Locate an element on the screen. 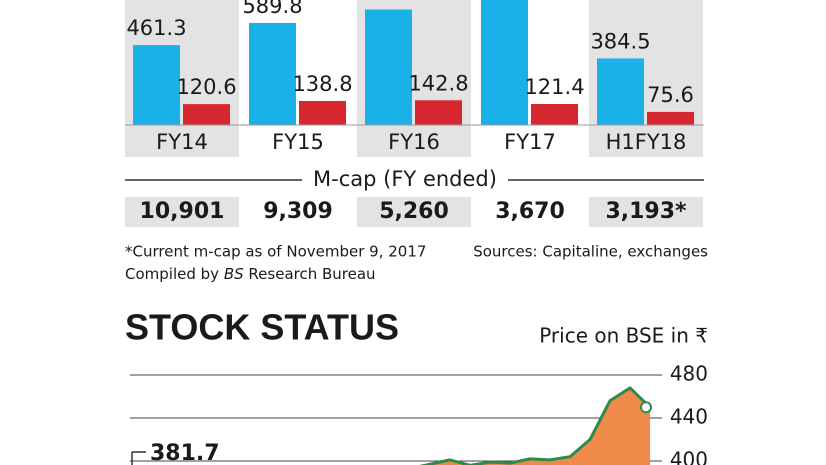 The width and height of the screenshot is (826, 465). value-label: 121.4 is located at coordinates (554, 87).